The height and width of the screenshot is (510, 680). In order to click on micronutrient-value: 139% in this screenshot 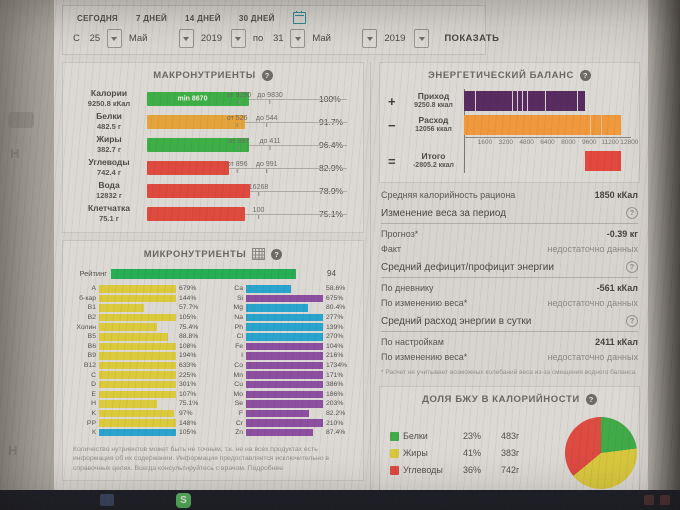, I will do `click(335, 327)`.